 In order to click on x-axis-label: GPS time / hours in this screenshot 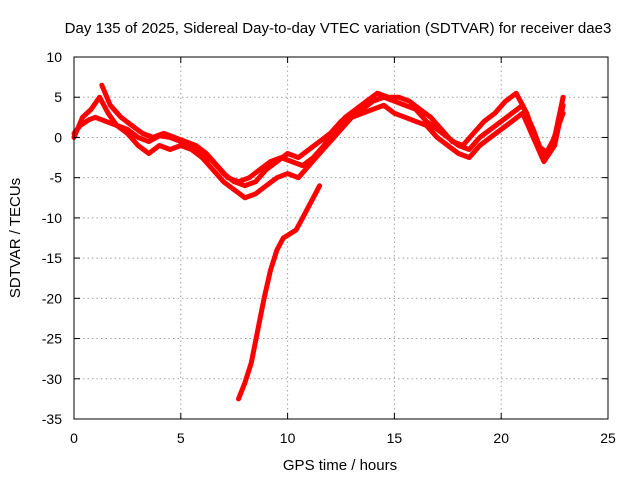, I will do `click(340, 465)`.